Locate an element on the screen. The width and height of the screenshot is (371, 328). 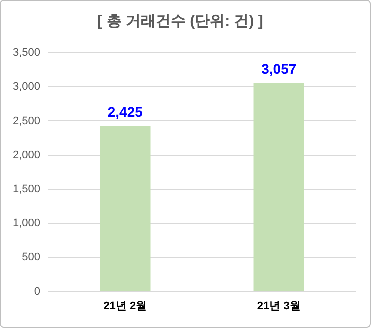
y-tick-label: 0 is located at coordinates (37, 292).